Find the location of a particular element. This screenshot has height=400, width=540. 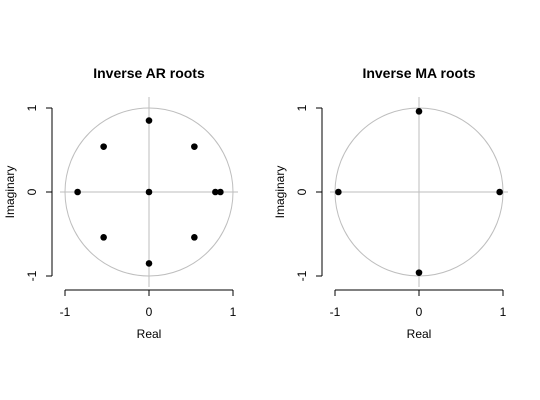

panel-title: Inverse AR roots is located at coordinates (149, 73).